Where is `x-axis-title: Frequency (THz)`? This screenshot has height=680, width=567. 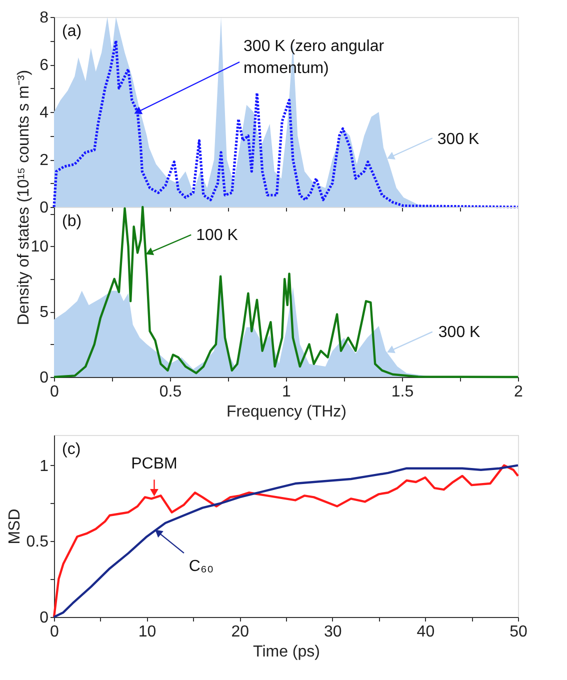
x-axis-title: Frequency (THz) is located at coordinates (286, 412).